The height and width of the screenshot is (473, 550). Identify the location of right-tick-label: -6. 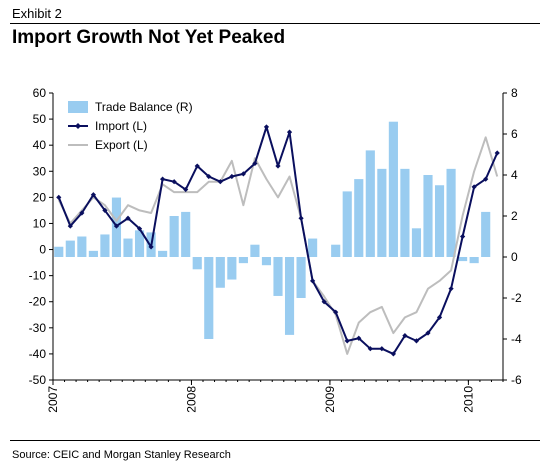
(516, 380).